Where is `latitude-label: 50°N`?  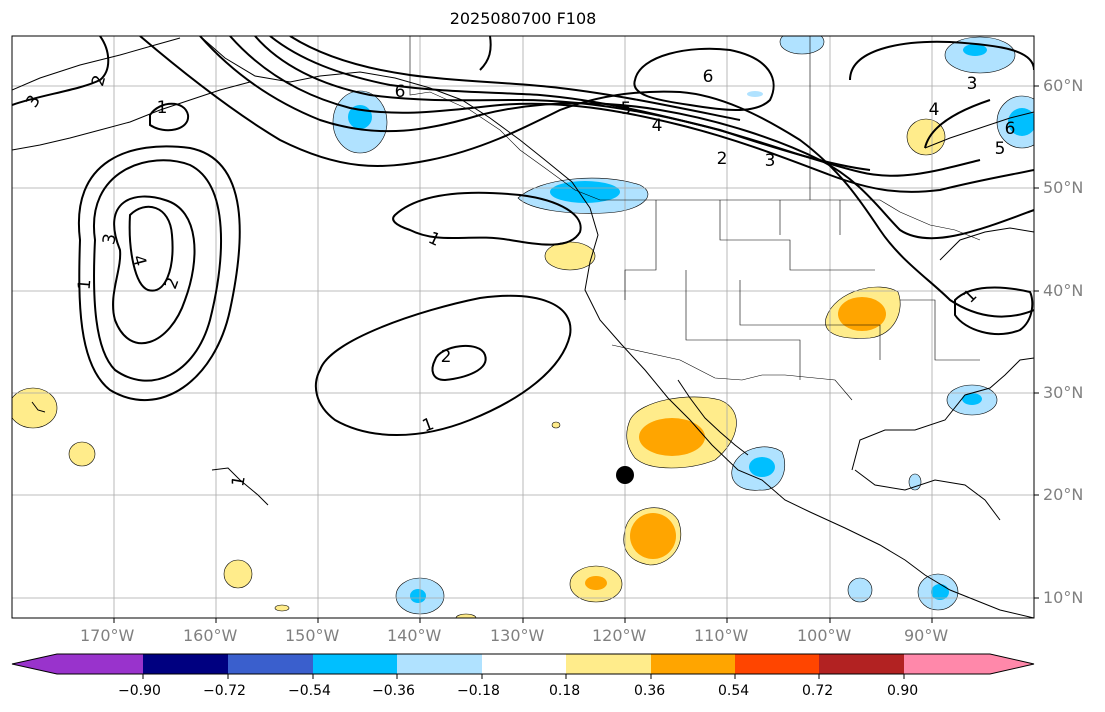
latitude-label: 50°N is located at coordinates (1063, 187).